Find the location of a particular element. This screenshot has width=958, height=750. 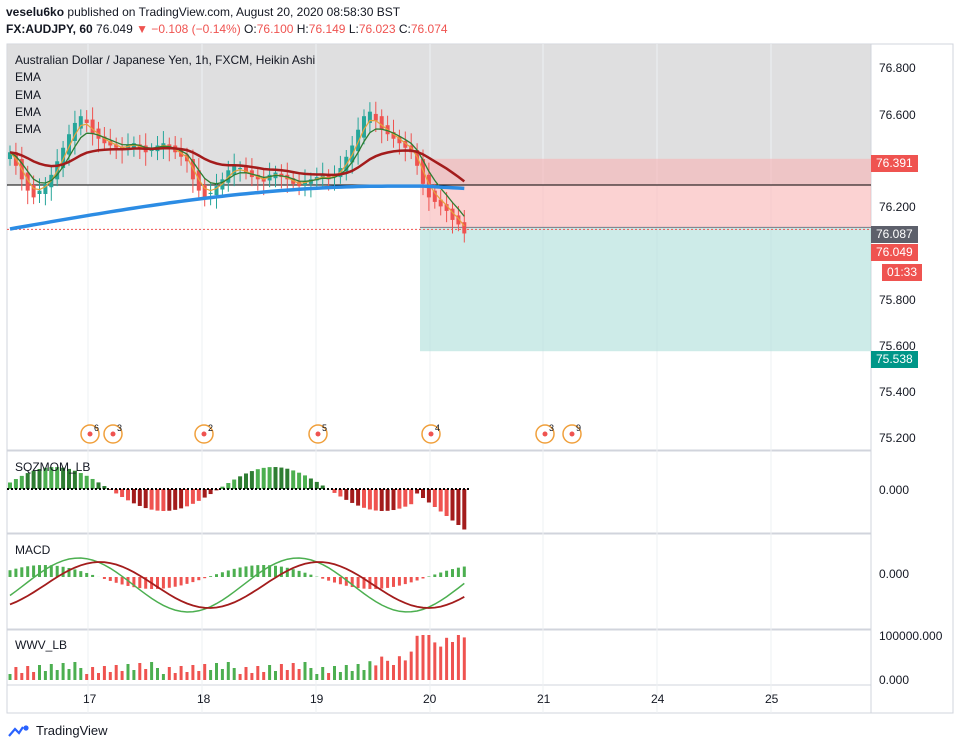

wwv-pane is located at coordinates (439, 657).